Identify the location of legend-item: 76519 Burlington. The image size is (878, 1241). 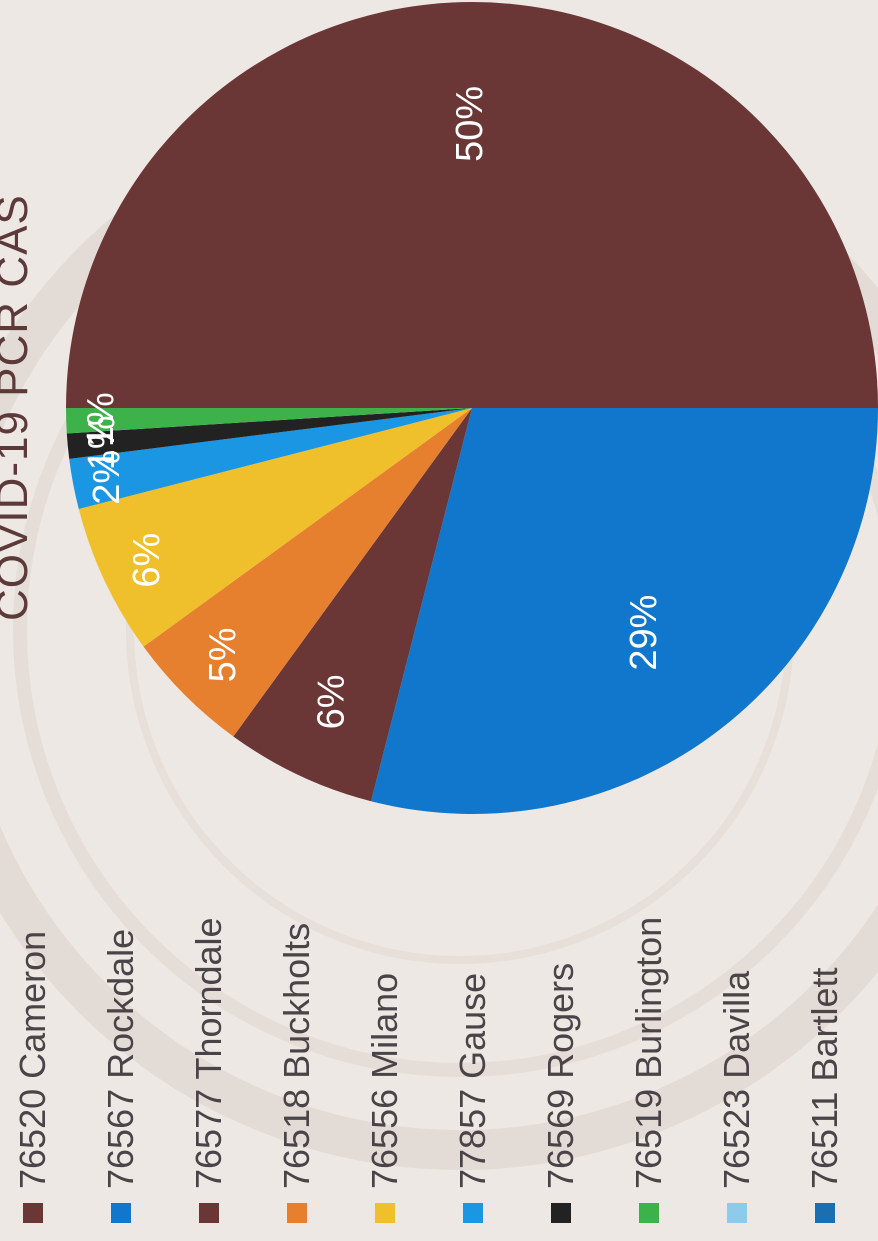
(649, 1070).